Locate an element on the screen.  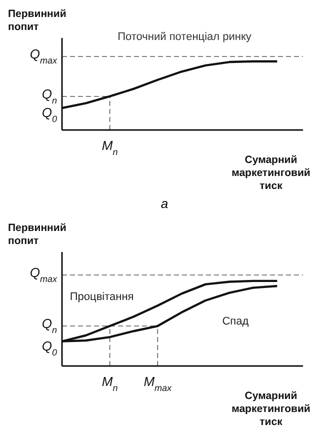
annotation: M$_{max}$ is located at coordinates (158, 383).